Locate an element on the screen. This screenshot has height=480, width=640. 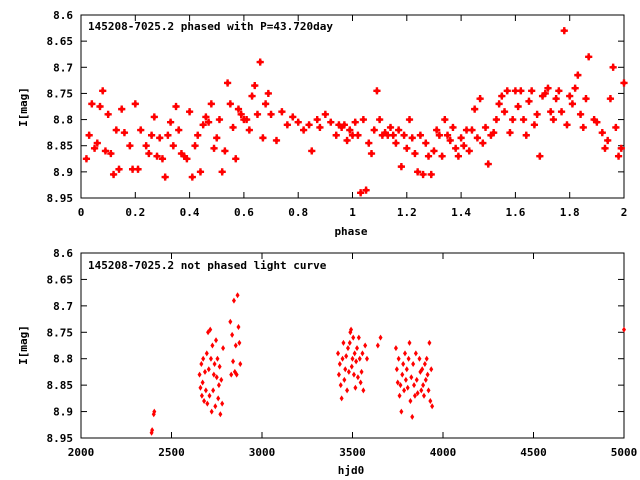
phased-y-tick-label: 8.65 is located at coordinates (60, 41).